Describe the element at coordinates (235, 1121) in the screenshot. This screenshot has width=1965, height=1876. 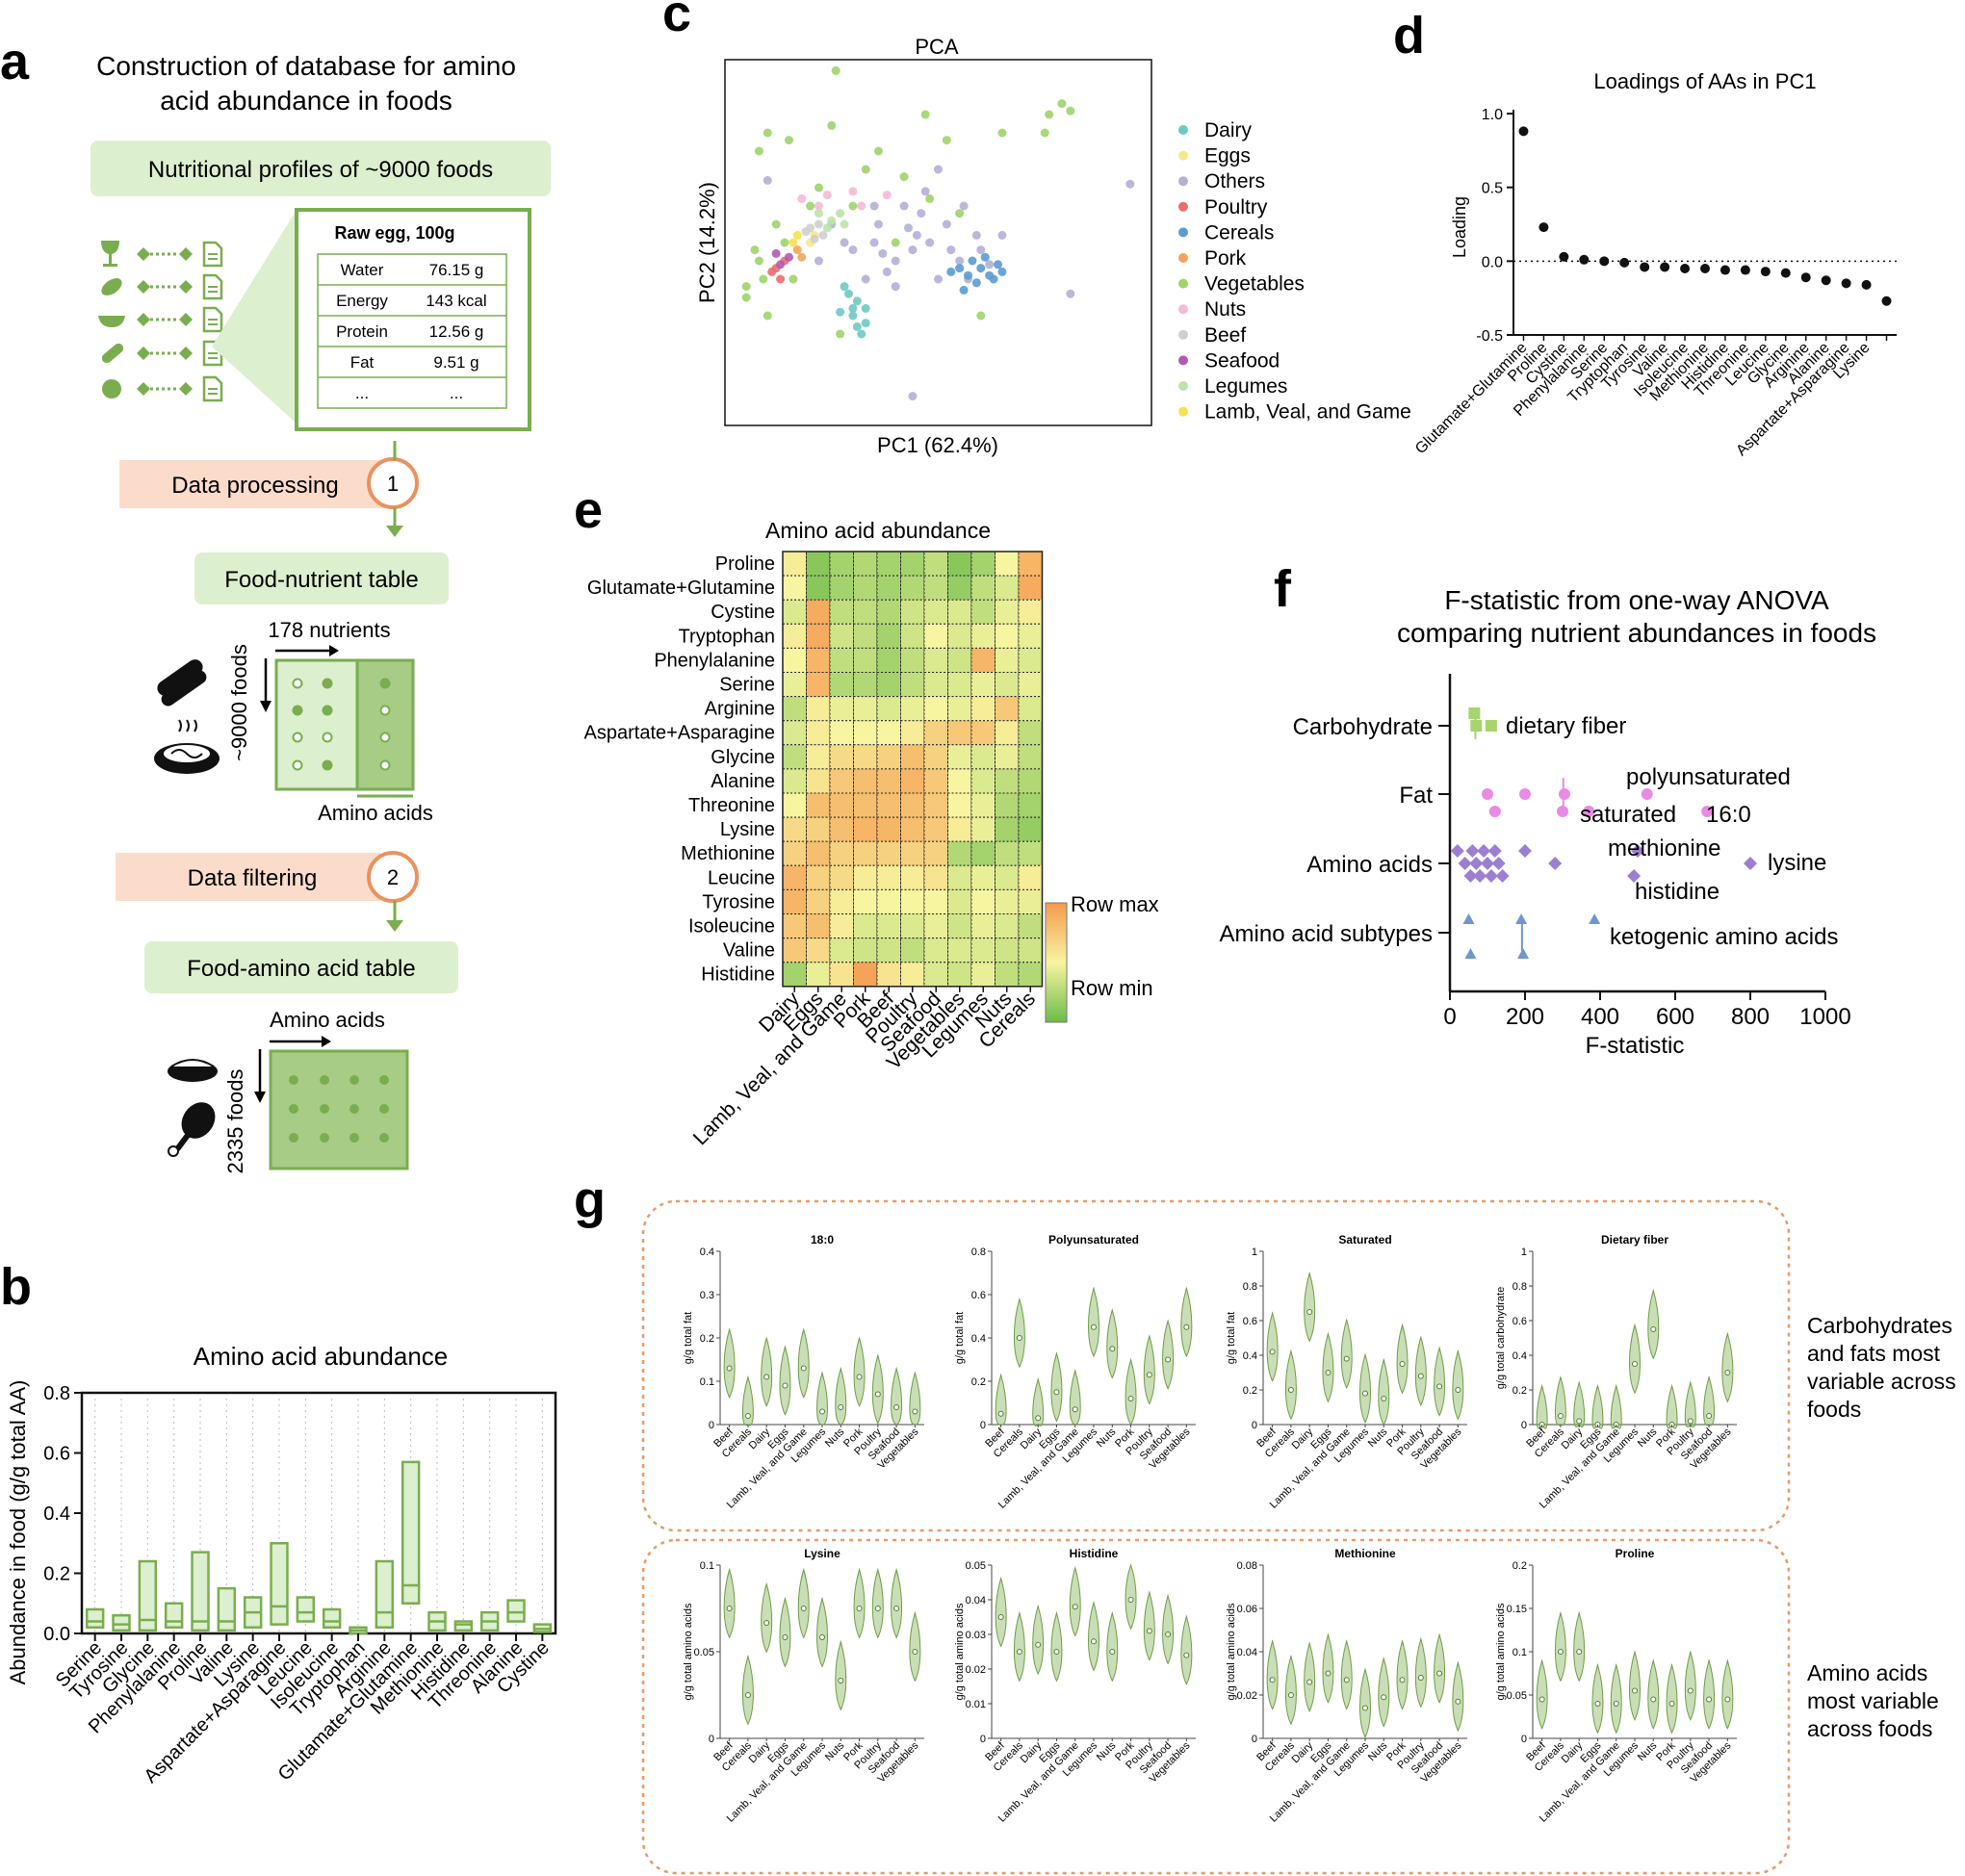
I see `foods2335-label: 2335 foods` at that location.